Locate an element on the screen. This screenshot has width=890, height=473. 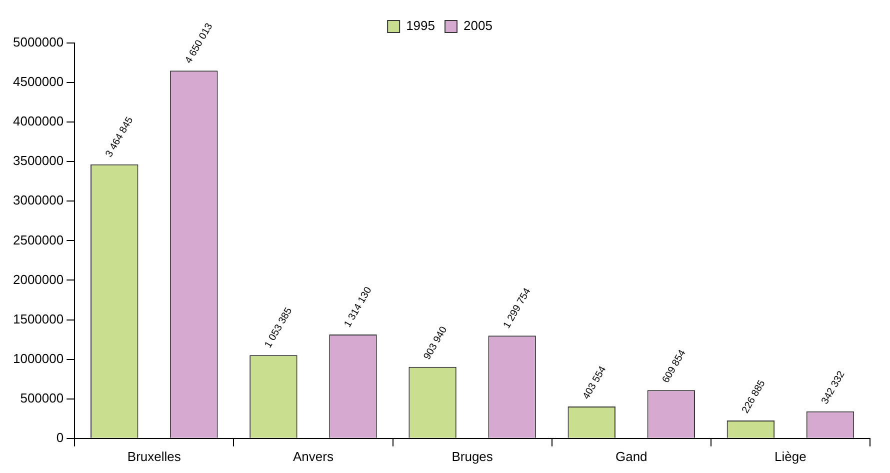
y-tick-label: 500000 is located at coordinates (42, 398).